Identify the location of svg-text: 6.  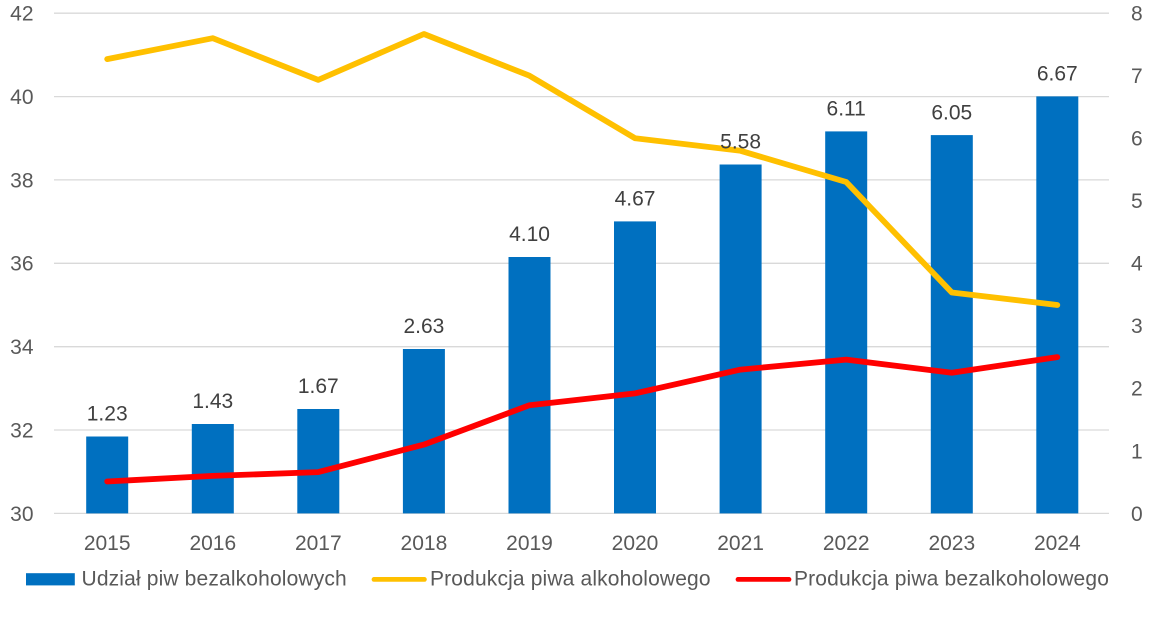
(1137, 139).